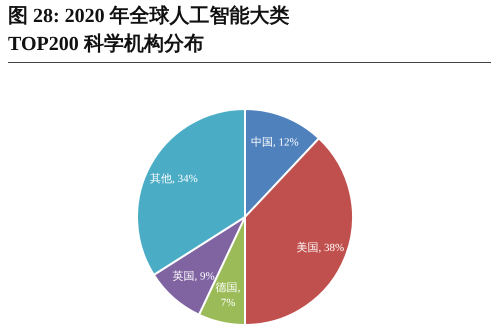 The width and height of the screenshot is (499, 336). What do you see at coordinates (161, 178) in the screenshot?
I see `slice-label: 其他` at bounding box center [161, 178].